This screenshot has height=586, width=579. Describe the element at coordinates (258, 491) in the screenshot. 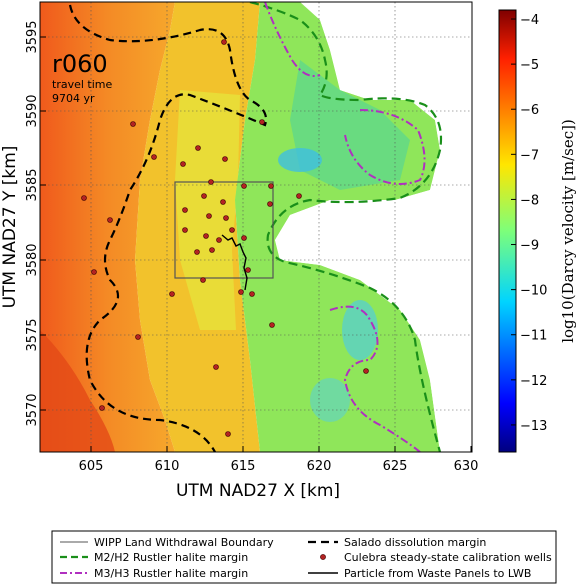

I see `x-axis-label: UTM NAD27 X [km]` at that location.